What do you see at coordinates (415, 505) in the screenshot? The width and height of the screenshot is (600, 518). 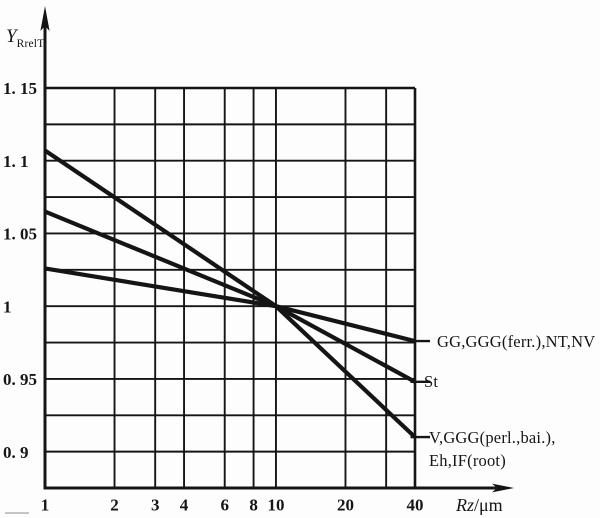 I see `x-tick-label: 40` at bounding box center [415, 505].